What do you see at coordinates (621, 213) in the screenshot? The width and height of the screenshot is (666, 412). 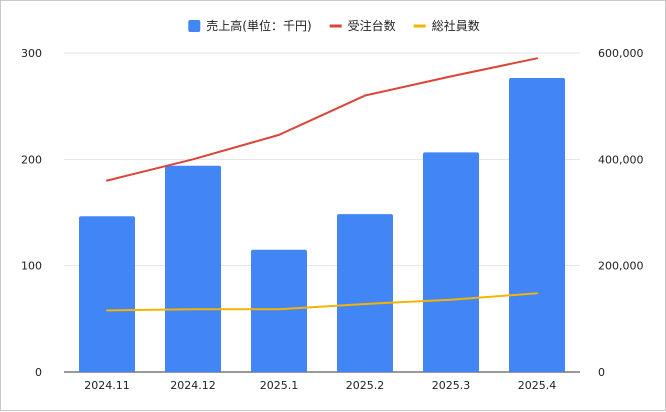 I see `right-axis-ticks: 0 200,000 400,000 600,000` at bounding box center [621, 213].